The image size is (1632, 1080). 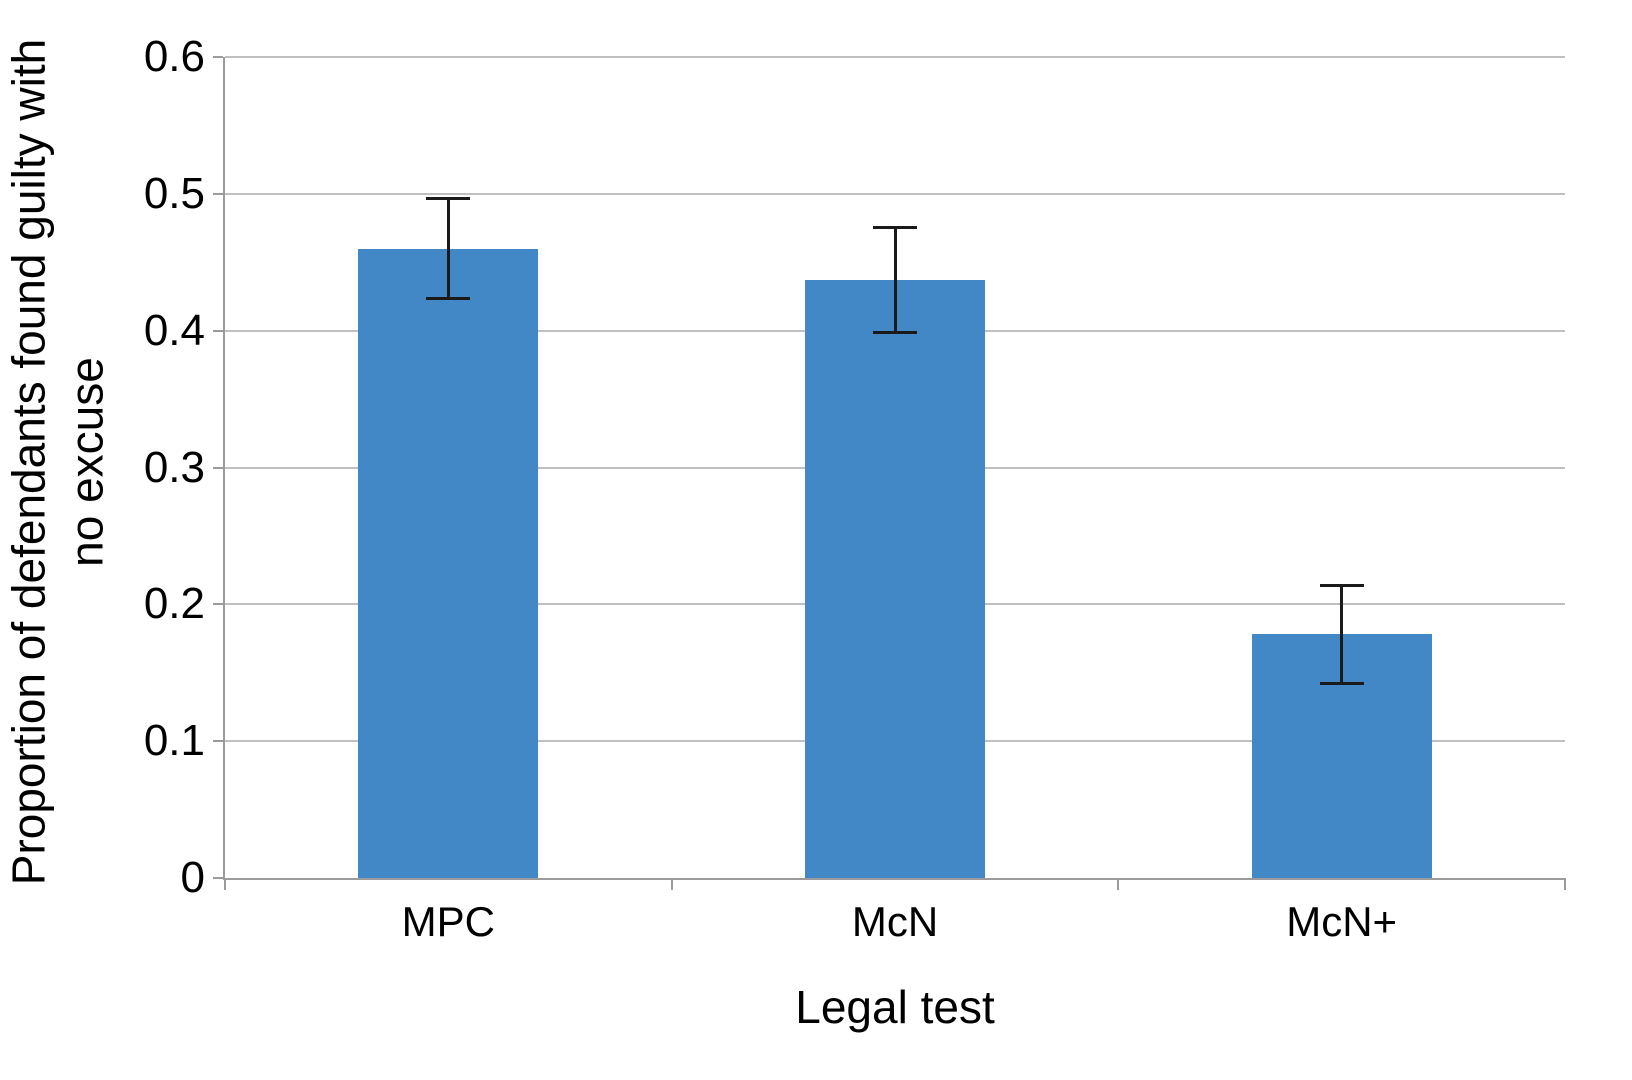 I want to click on y-tick-label: 0, so click(x=192, y=877).